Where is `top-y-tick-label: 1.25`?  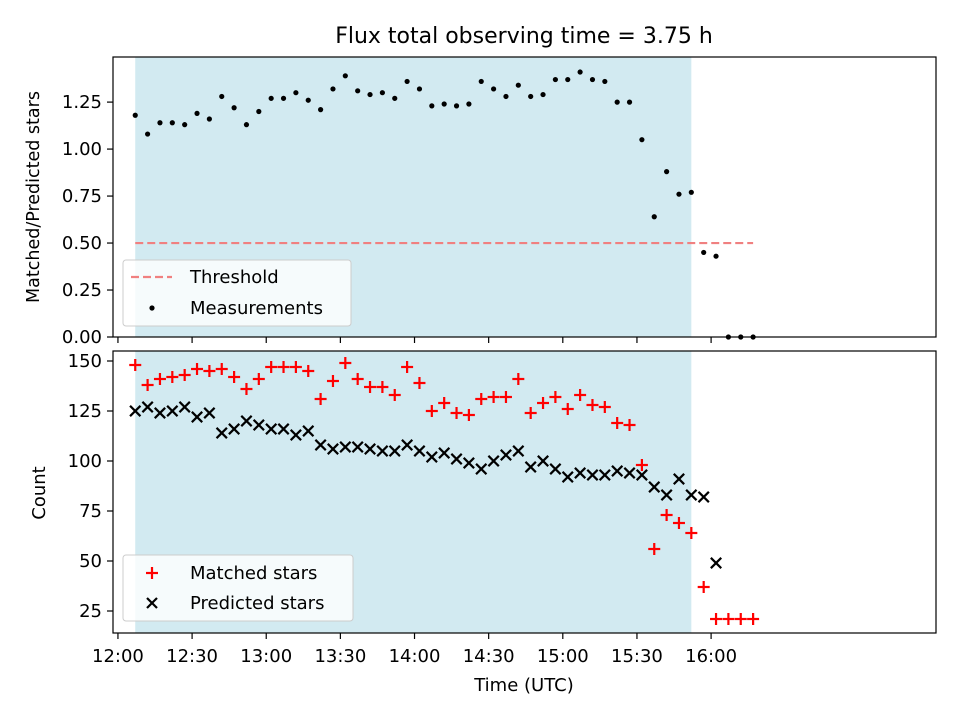
top-y-tick-label: 1.25 is located at coordinates (82, 102).